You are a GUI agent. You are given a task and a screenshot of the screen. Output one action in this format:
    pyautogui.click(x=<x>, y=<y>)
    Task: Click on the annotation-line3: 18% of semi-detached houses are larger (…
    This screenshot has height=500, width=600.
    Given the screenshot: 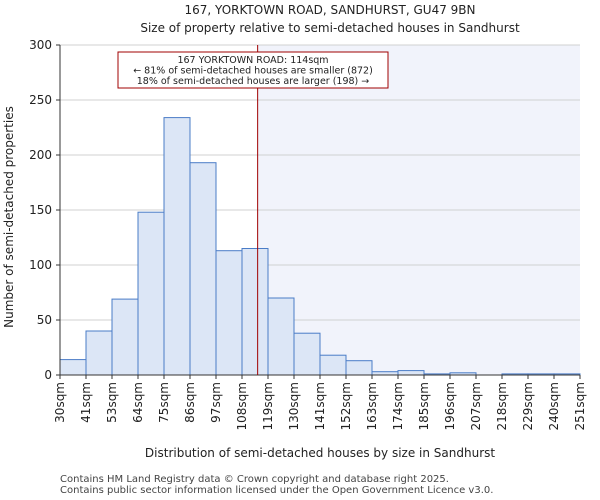 What is the action you would take?
    pyautogui.click(x=253, y=81)
    